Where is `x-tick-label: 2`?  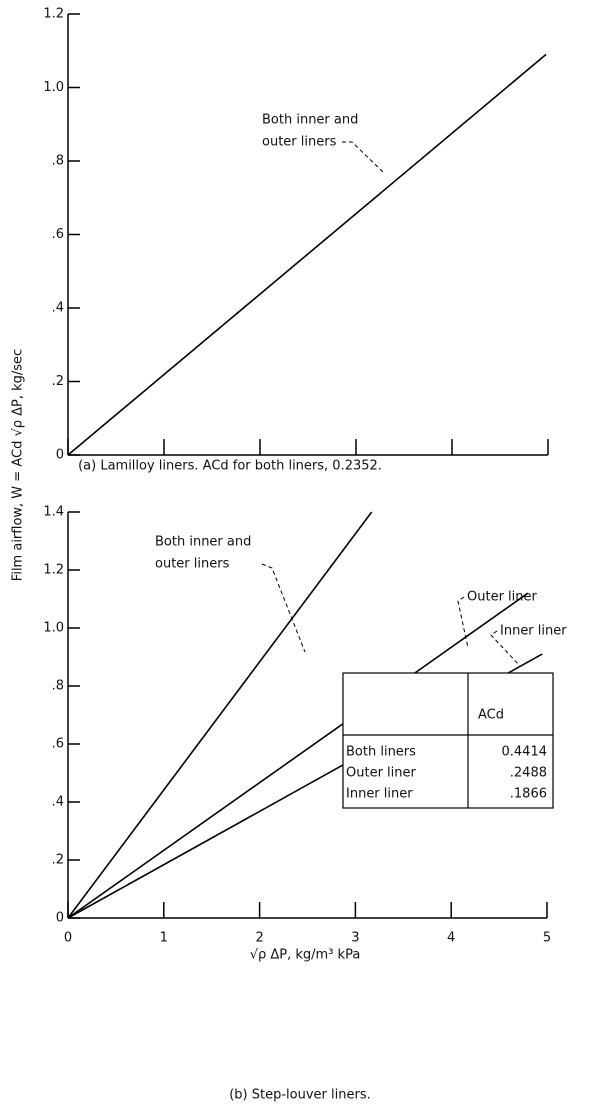 x-tick-label: 2 is located at coordinates (259, 938).